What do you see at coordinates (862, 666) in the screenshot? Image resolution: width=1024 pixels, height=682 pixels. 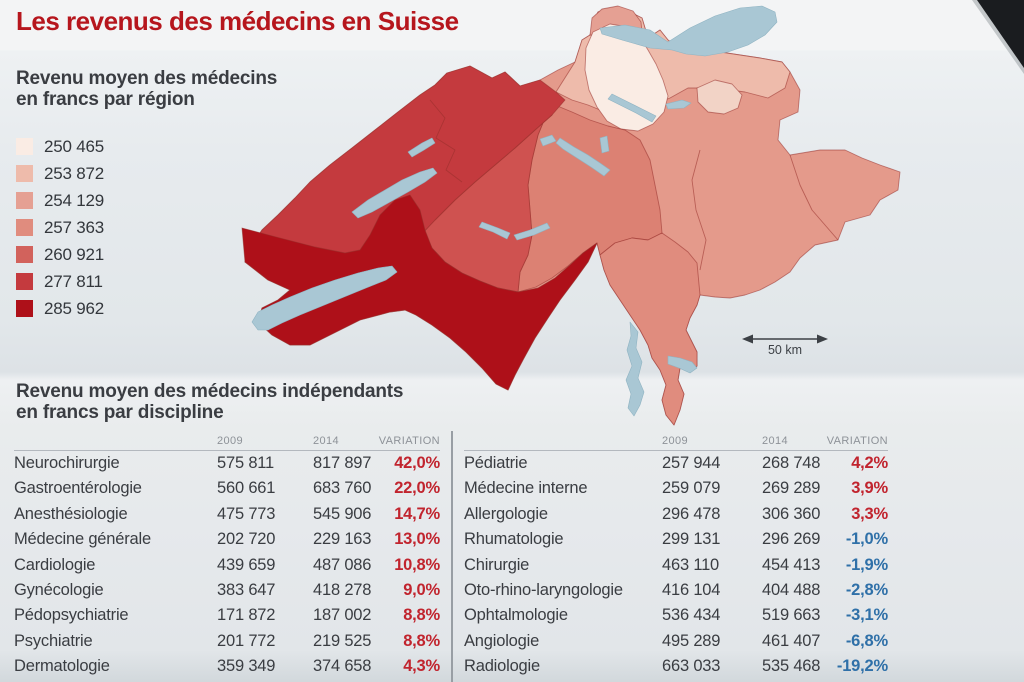 I see `variation-value: -19,2%` at bounding box center [862, 666].